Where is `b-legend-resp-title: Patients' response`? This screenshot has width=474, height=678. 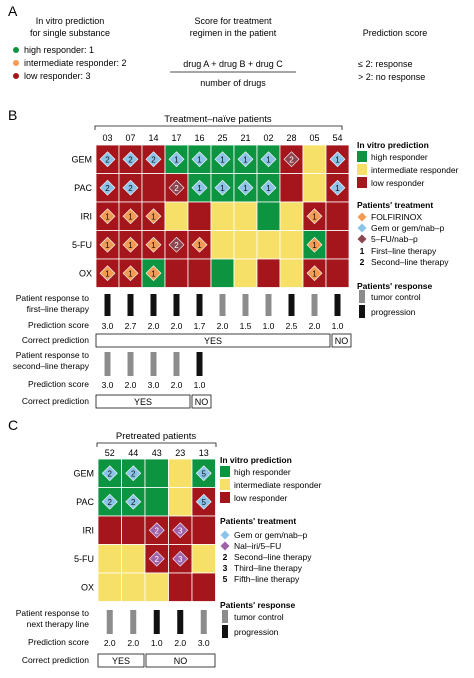 b-legend-resp-title: Patients' response is located at coordinates (395, 286).